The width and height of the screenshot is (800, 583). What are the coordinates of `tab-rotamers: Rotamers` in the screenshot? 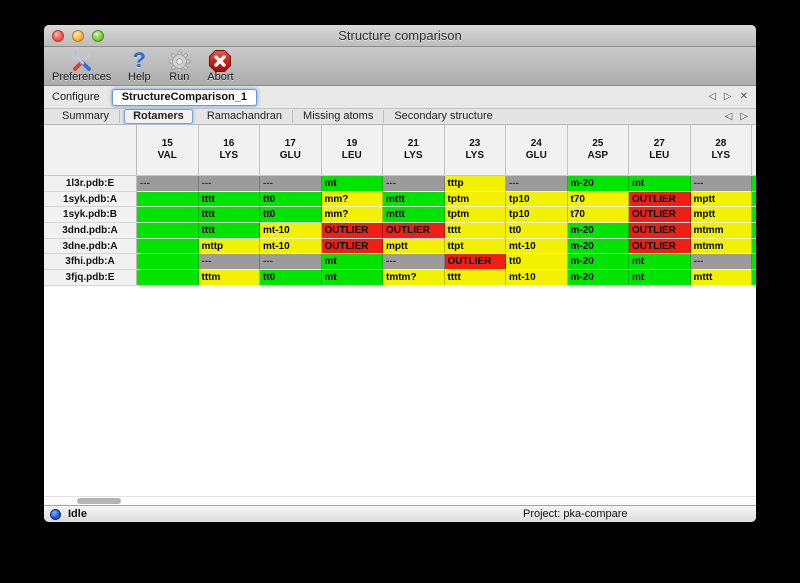 It's located at (158, 116).